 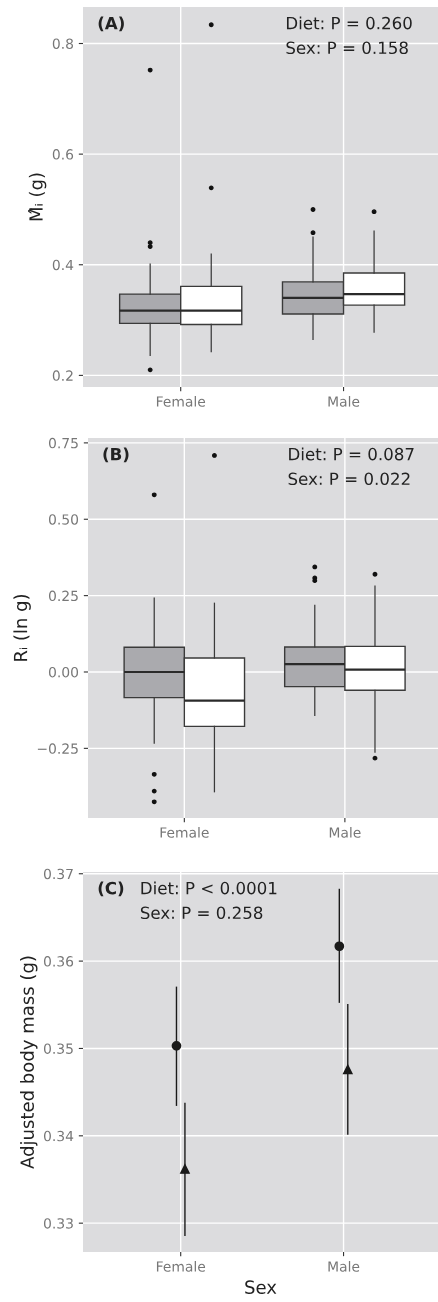 I want to click on y-axis-title: M̂ᵢ (g), so click(x=37, y=197).